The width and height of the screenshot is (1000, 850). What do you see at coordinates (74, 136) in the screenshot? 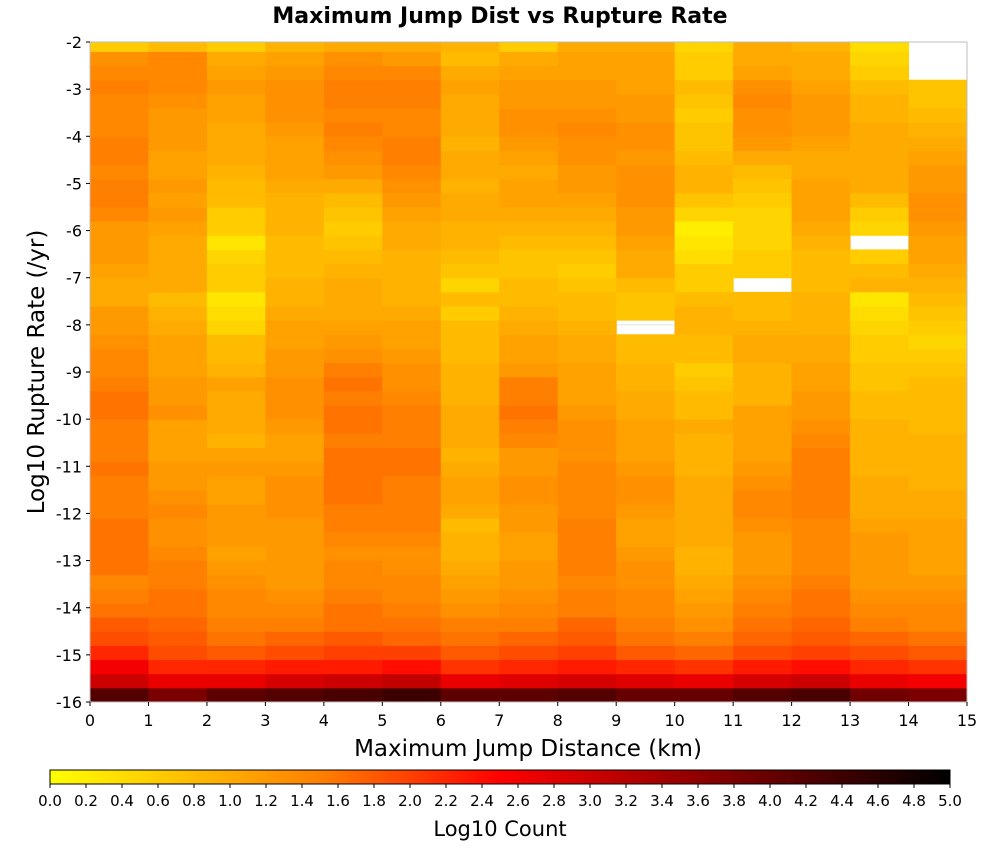
I see `y-tick-label: -4` at bounding box center [74, 136].